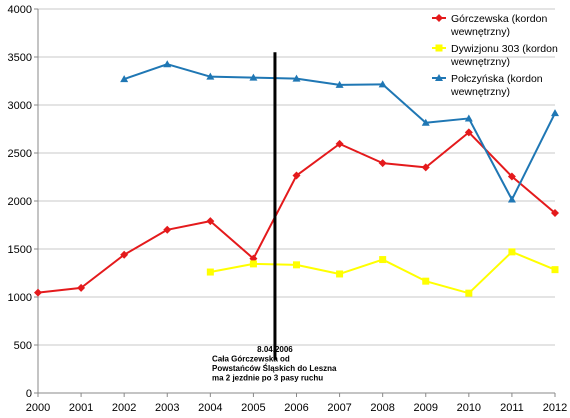 The width and height of the screenshot is (570, 418). I want to click on x-tick-label: 2011, so click(512, 408).